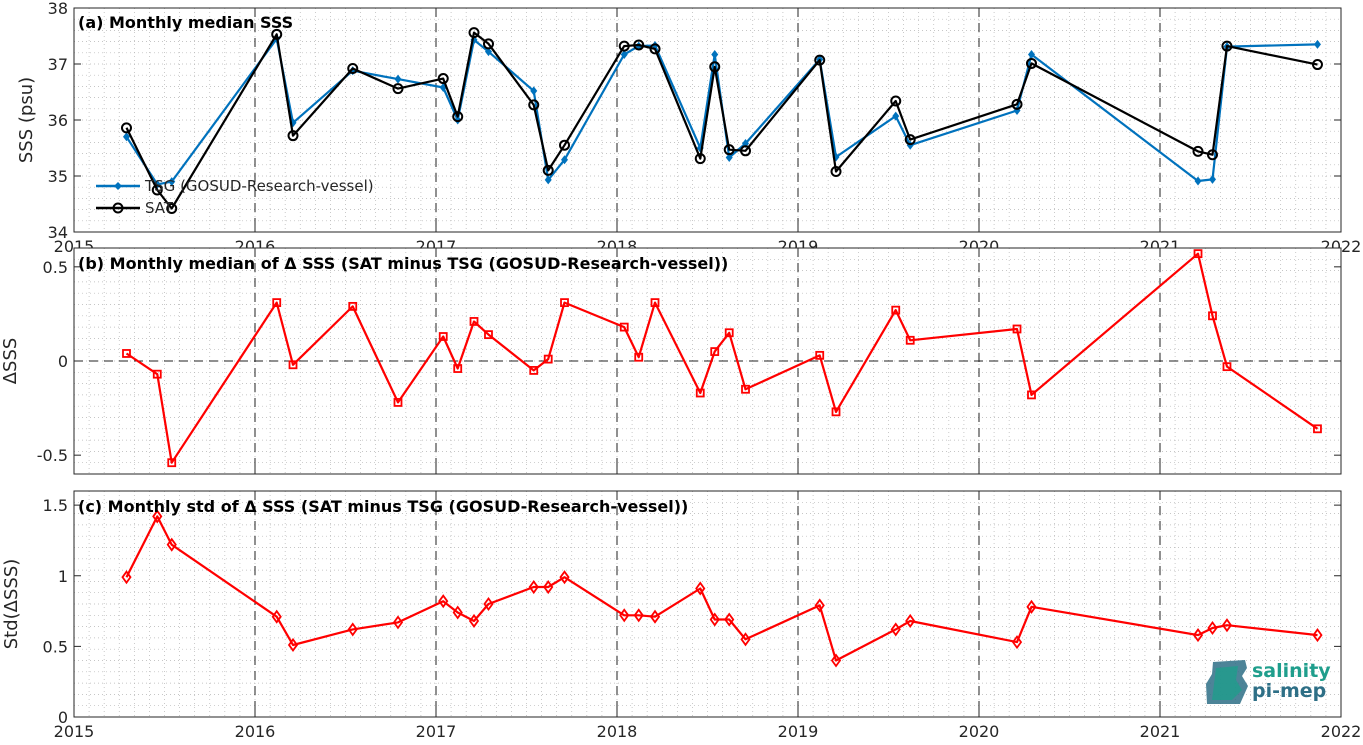  I want to click on y-tick-label: 1.5, so click(55, 505).